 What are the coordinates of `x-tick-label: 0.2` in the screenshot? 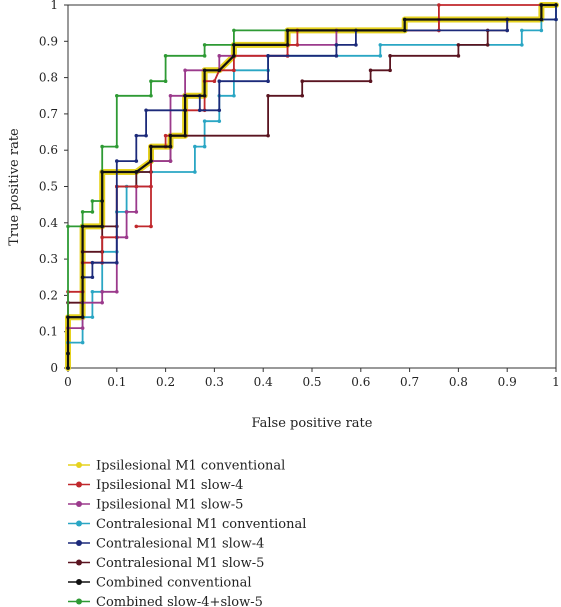 It's located at (165, 382).